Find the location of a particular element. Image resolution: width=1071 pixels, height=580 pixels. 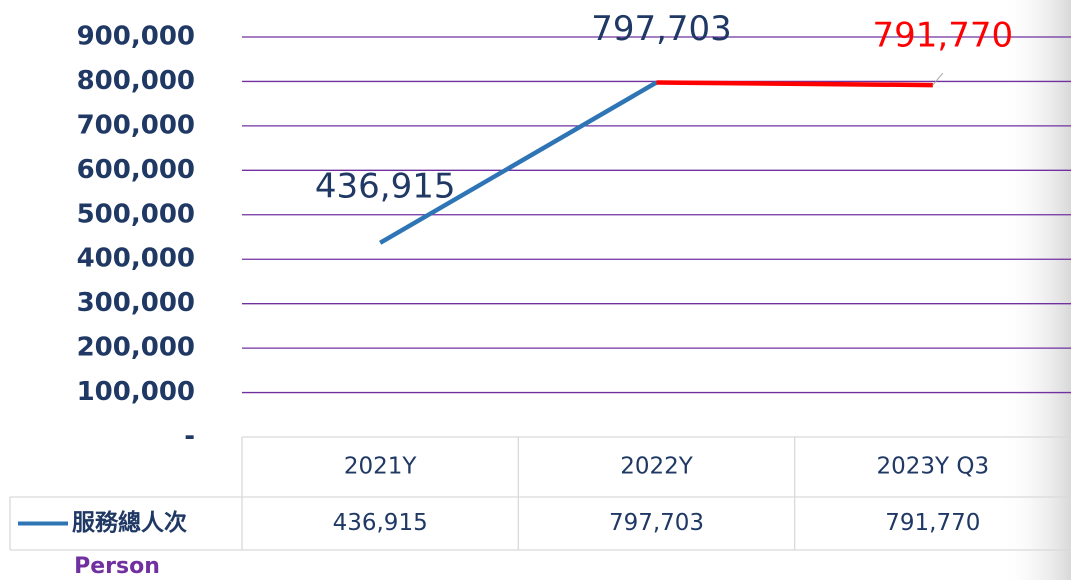

y-tick-label: 300,000 is located at coordinates (136, 303).